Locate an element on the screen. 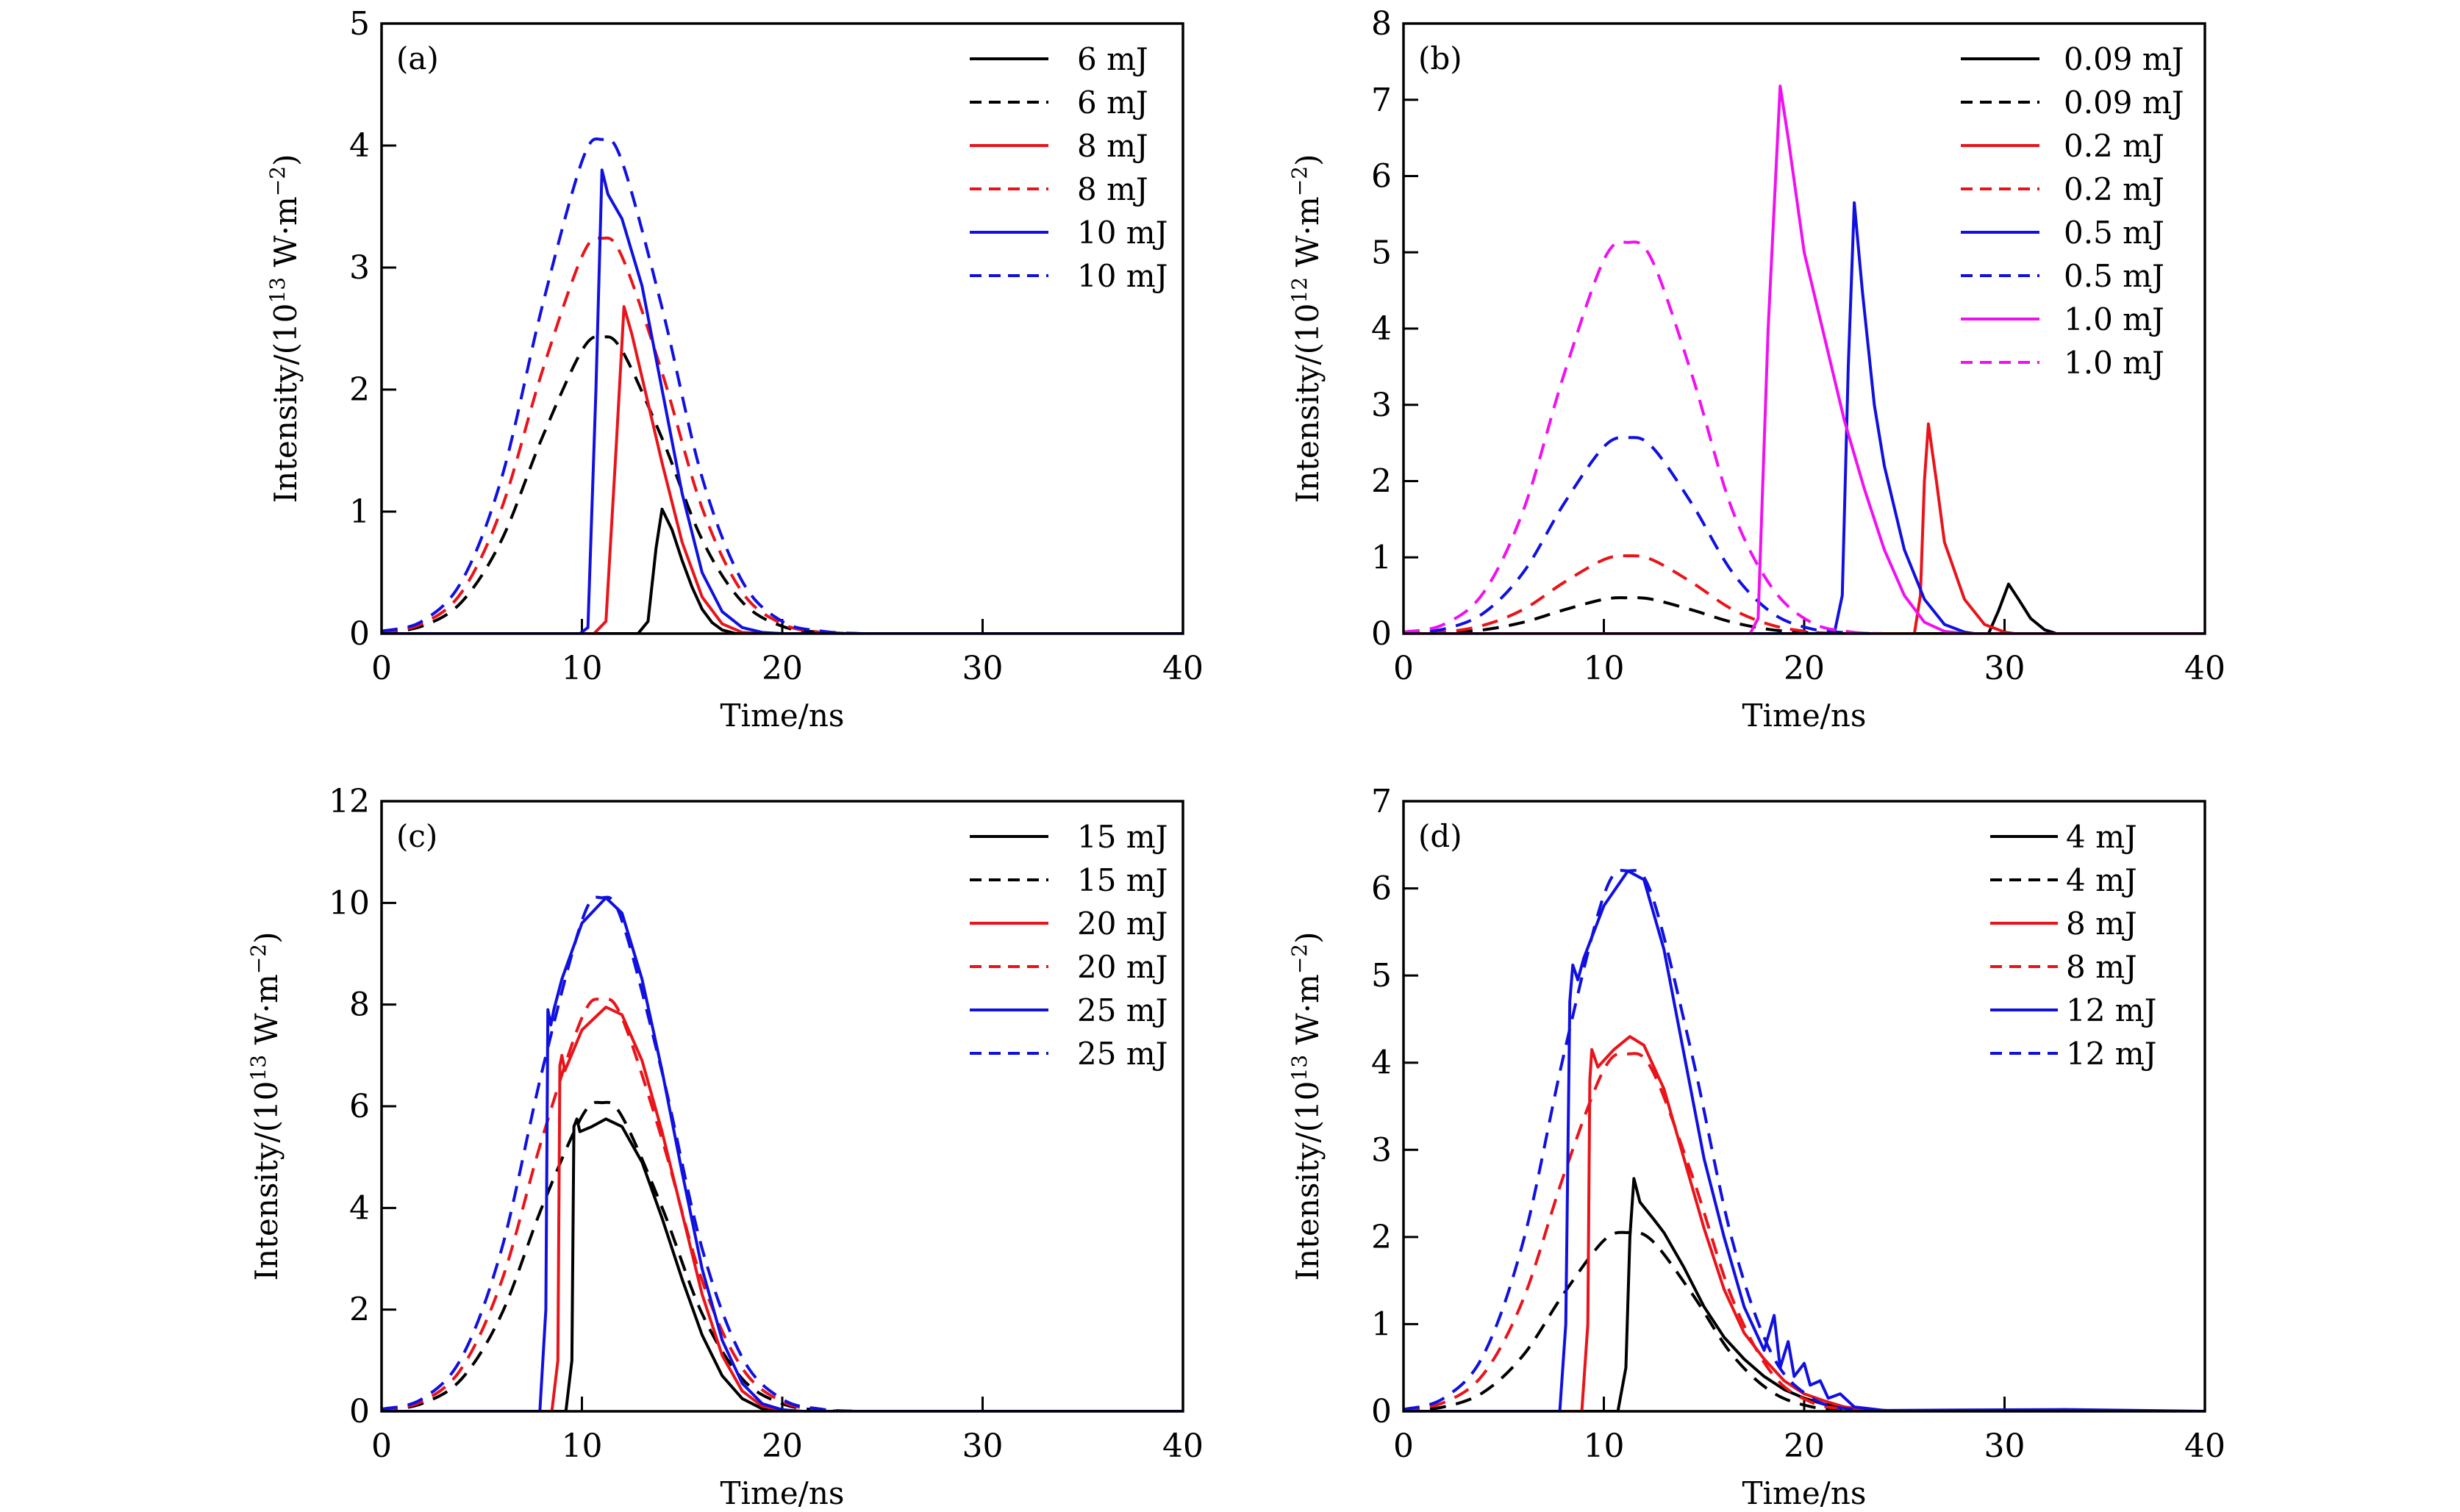  series-line-20-mJ-solid is located at coordinates (782, 1208).